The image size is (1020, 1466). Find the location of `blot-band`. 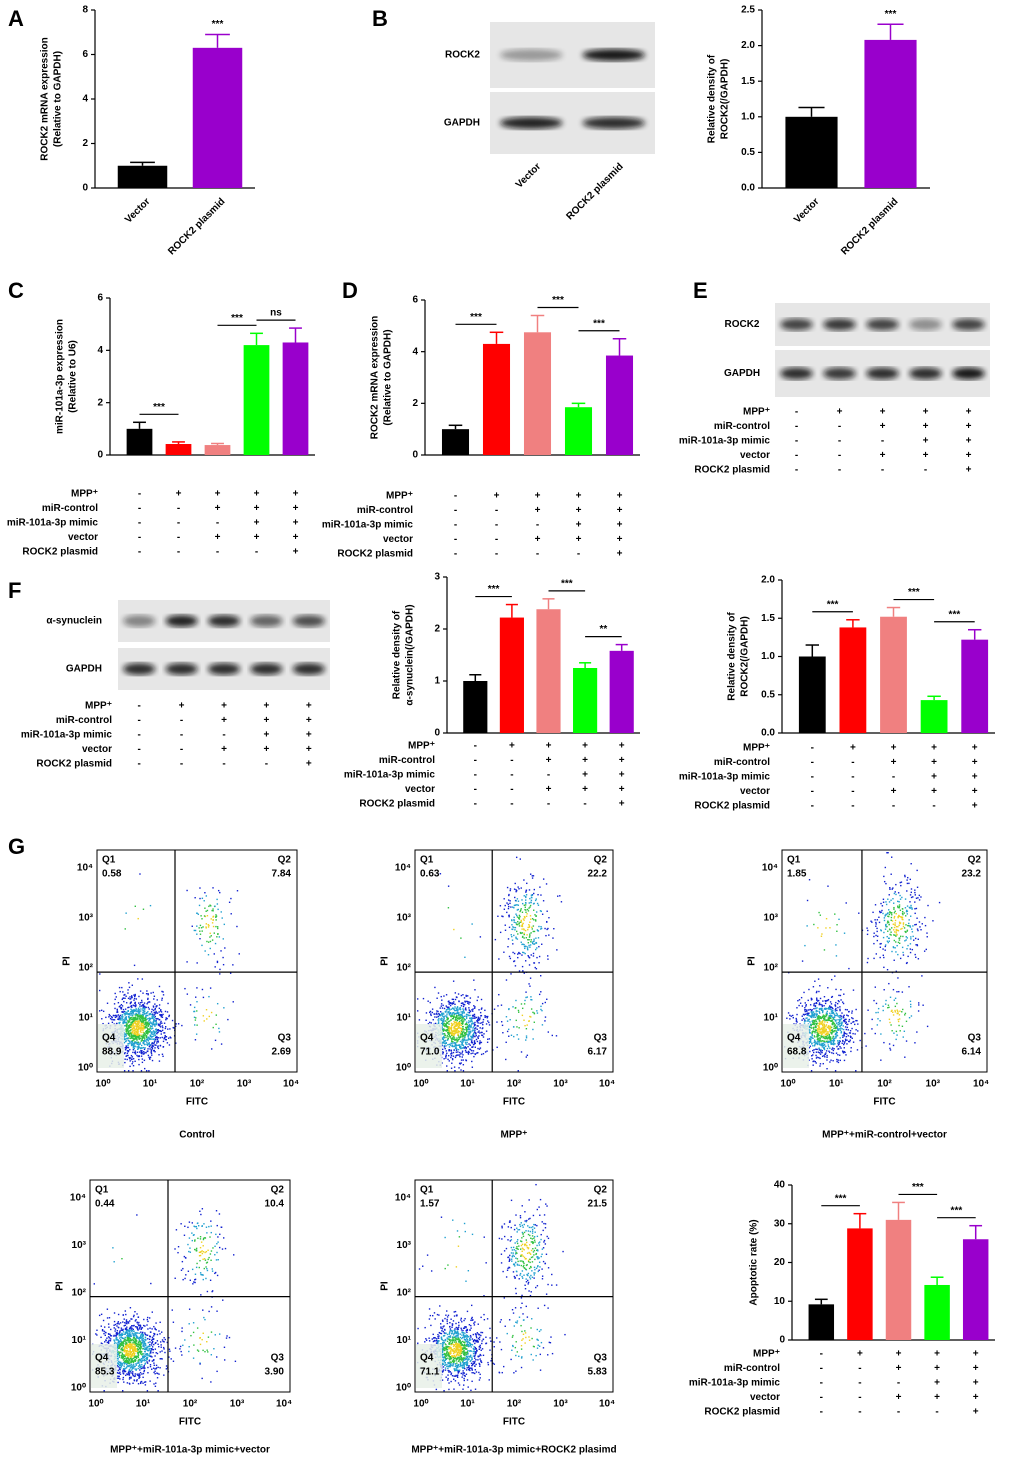

blot-band is located at coordinates (925, 373).